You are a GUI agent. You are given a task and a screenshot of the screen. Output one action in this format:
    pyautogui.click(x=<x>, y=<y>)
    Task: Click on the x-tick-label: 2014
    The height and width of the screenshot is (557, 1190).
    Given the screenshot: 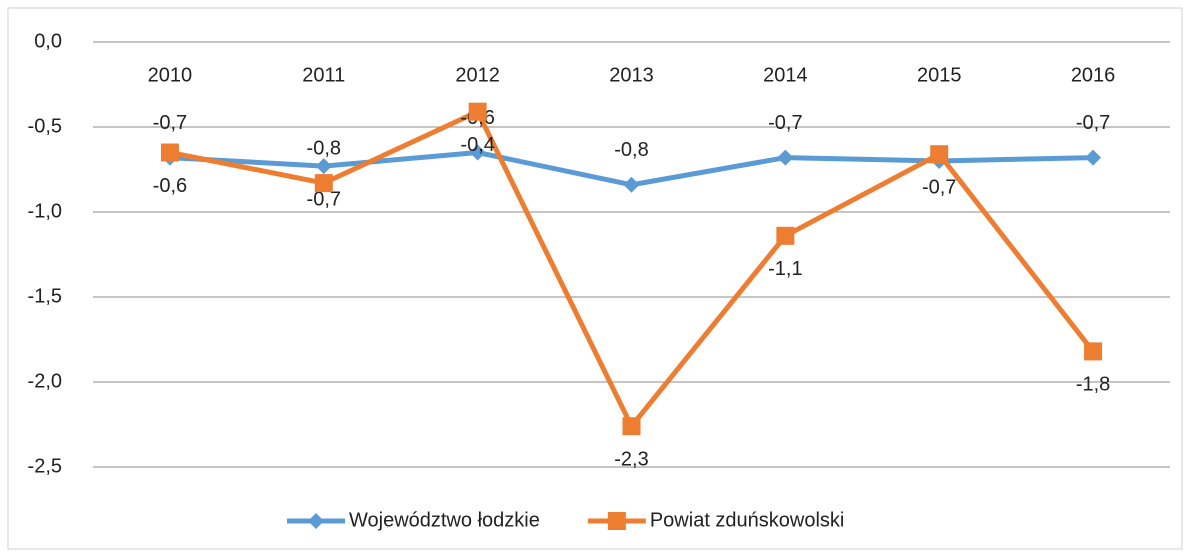 What is the action you would take?
    pyautogui.click(x=785, y=75)
    